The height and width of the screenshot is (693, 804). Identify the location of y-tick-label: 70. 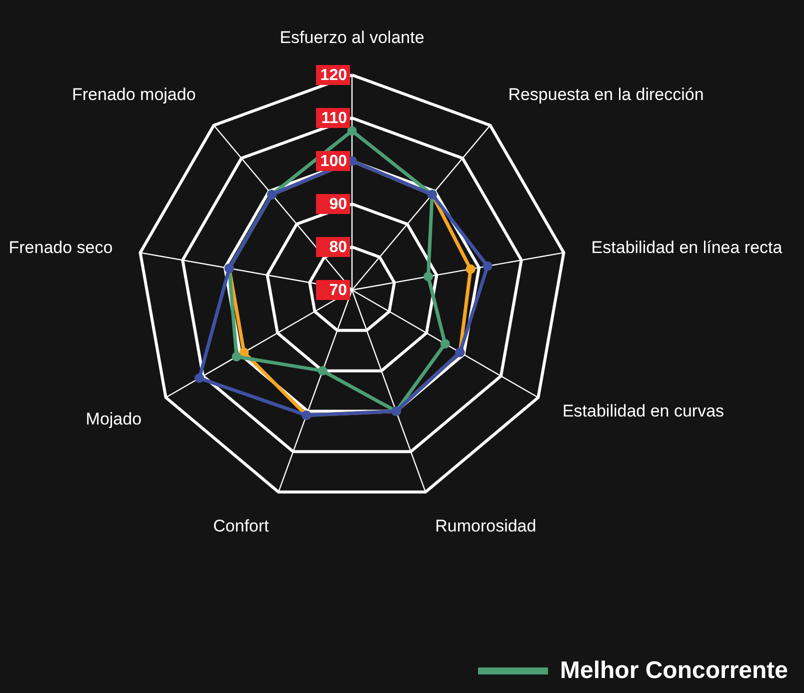
(338, 290).